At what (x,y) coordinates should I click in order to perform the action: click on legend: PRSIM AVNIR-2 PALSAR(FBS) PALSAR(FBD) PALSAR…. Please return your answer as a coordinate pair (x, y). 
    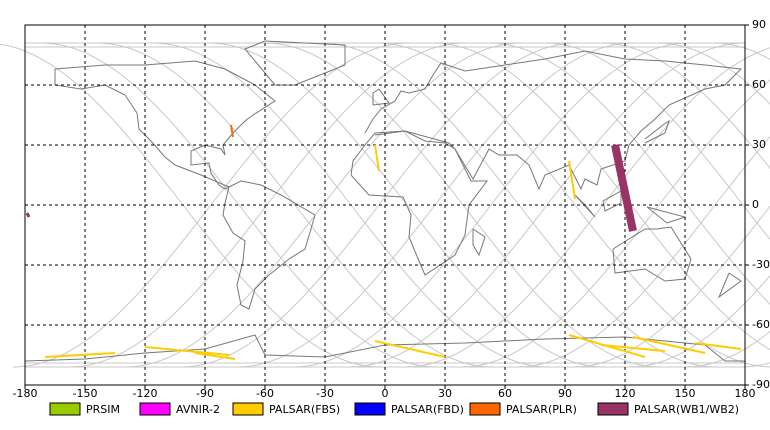
    Looking at the image, I should click on (394, 409).